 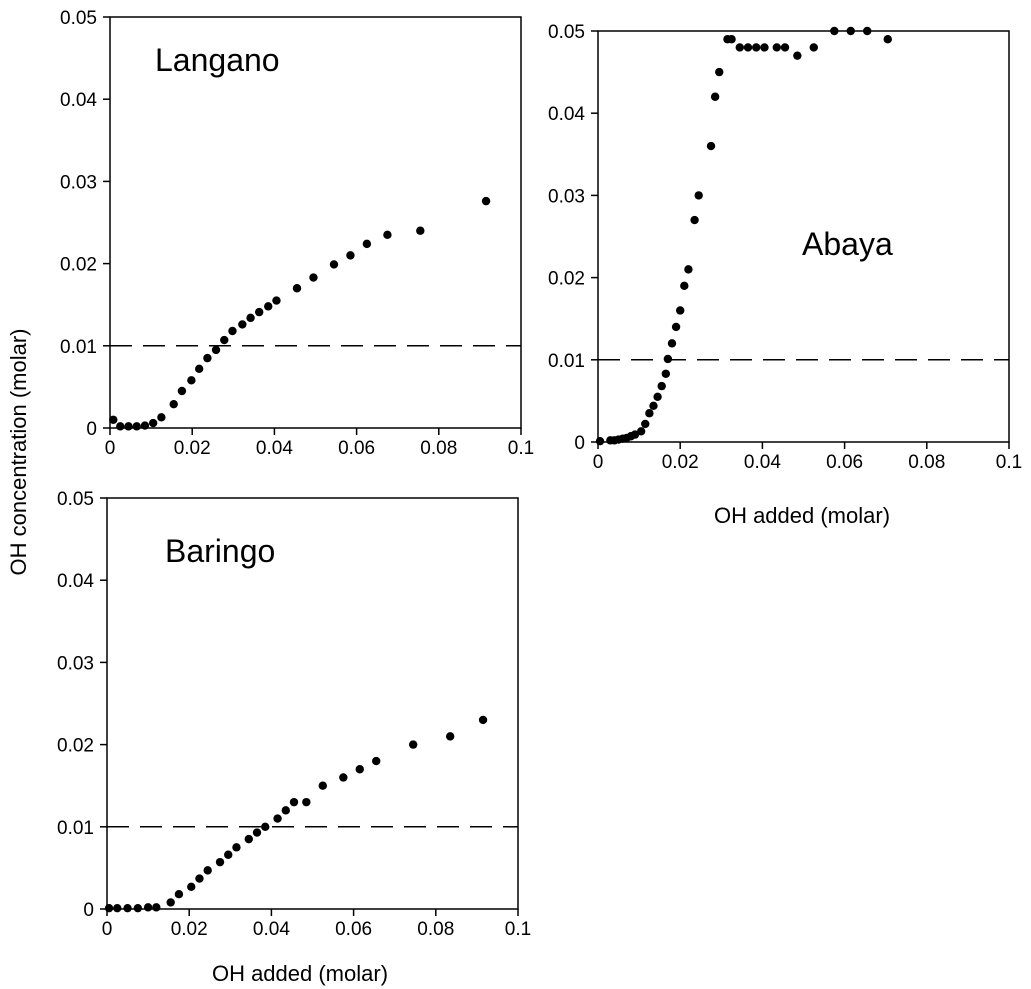 What do you see at coordinates (521, 448) in the screenshot?
I see `x-tick-label: 0.1` at bounding box center [521, 448].